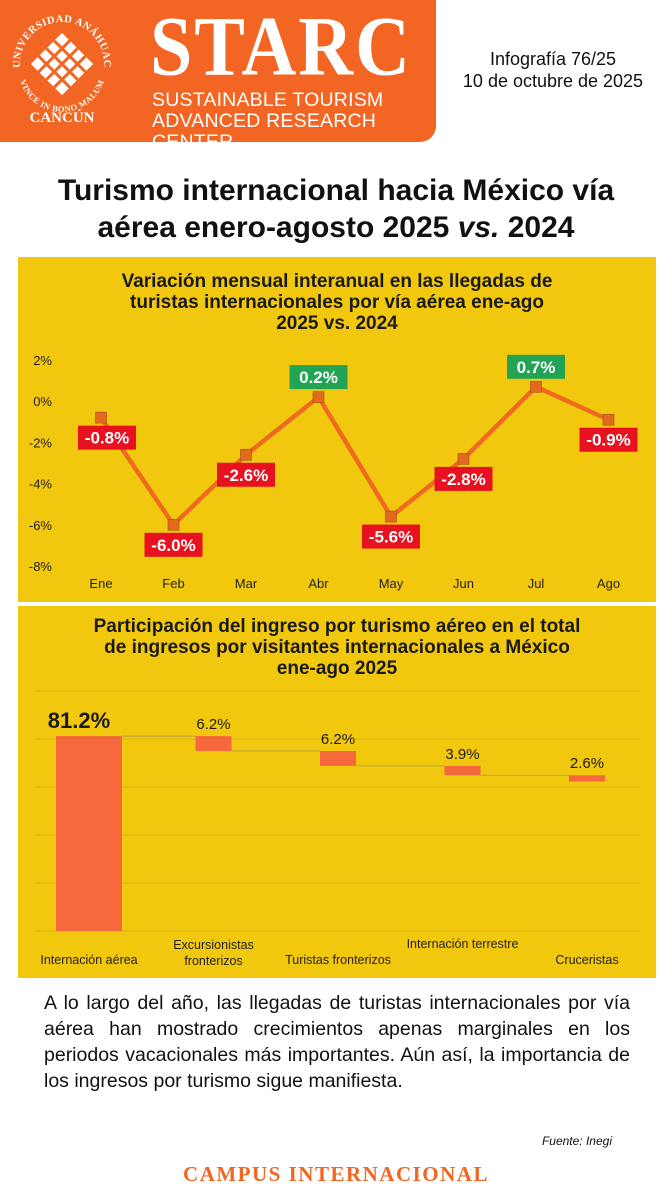  I want to click on data-label: -0.9%, so click(608, 440).